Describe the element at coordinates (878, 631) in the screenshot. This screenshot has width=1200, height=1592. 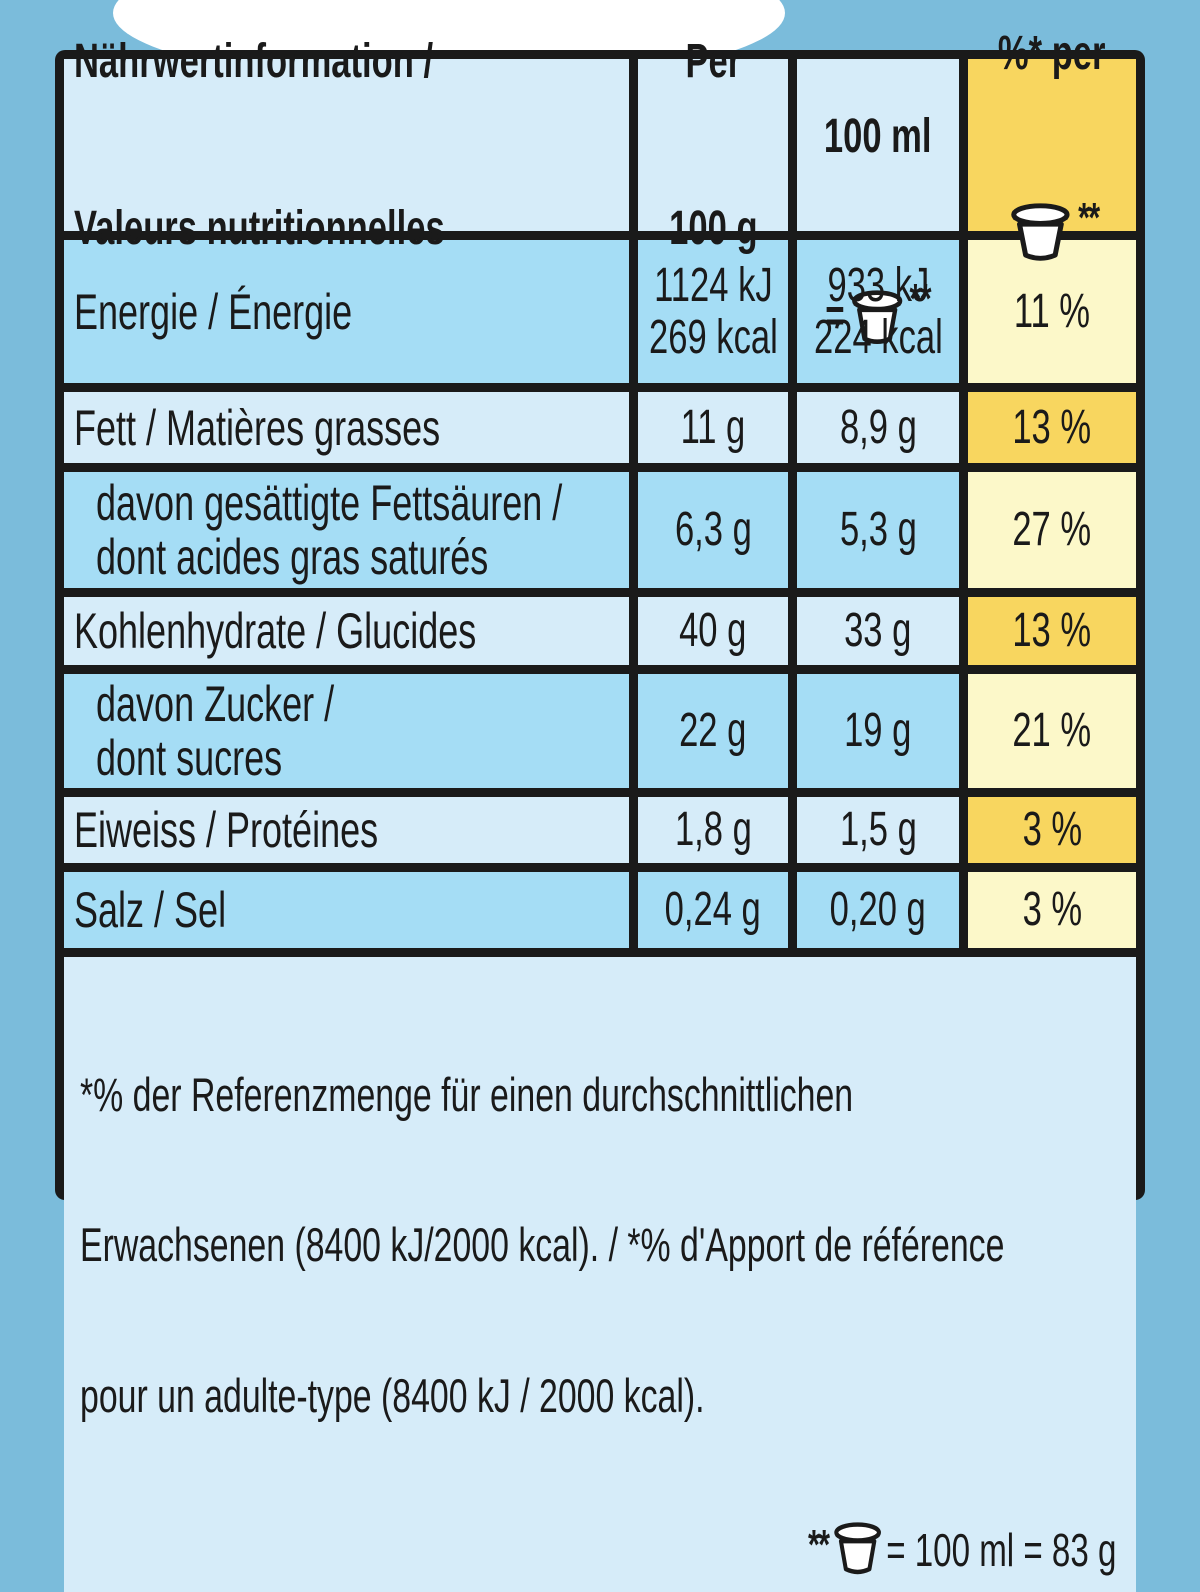
I see `row-kohlenhydrate-per-100ml: 33 g` at that location.